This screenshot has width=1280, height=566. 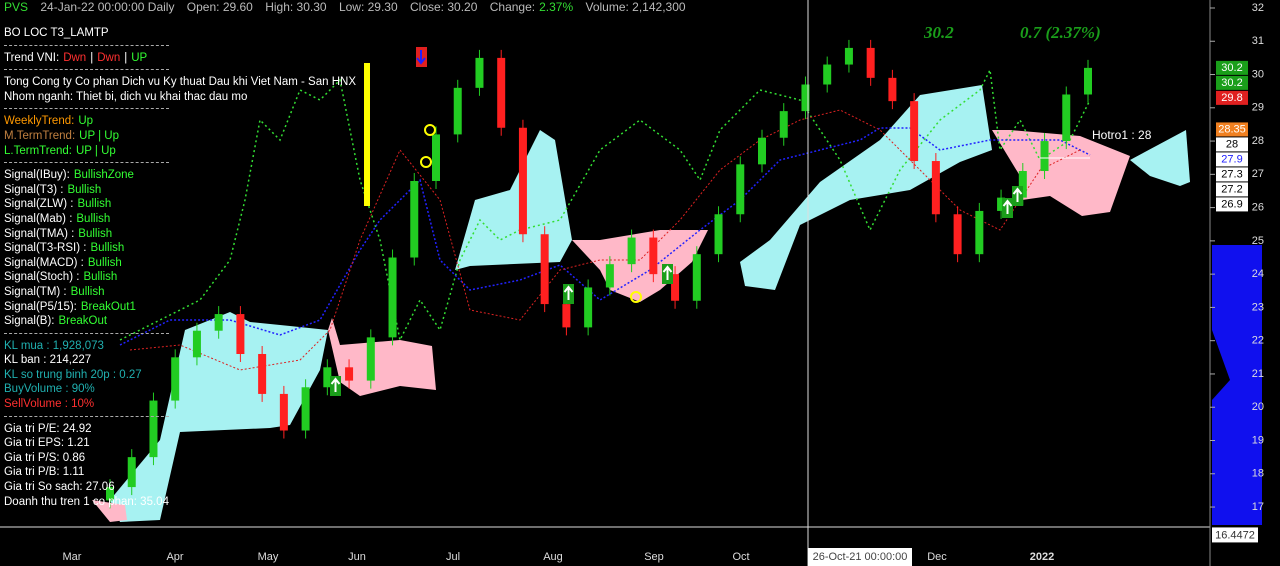 What do you see at coordinates (108, 306) in the screenshot?
I see `panel-text: BreakOut1` at bounding box center [108, 306].